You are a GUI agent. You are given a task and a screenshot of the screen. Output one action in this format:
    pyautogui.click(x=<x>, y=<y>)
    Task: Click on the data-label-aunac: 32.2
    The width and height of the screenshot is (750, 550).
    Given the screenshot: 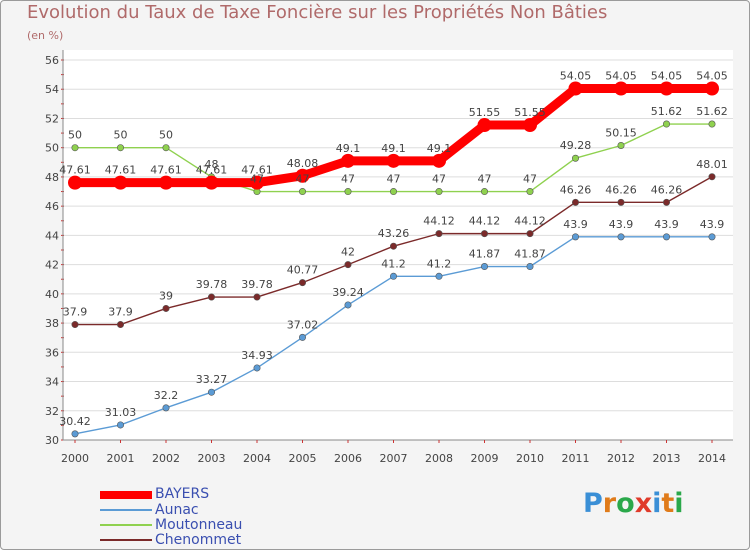 What is the action you would take?
    pyautogui.click(x=166, y=395)
    